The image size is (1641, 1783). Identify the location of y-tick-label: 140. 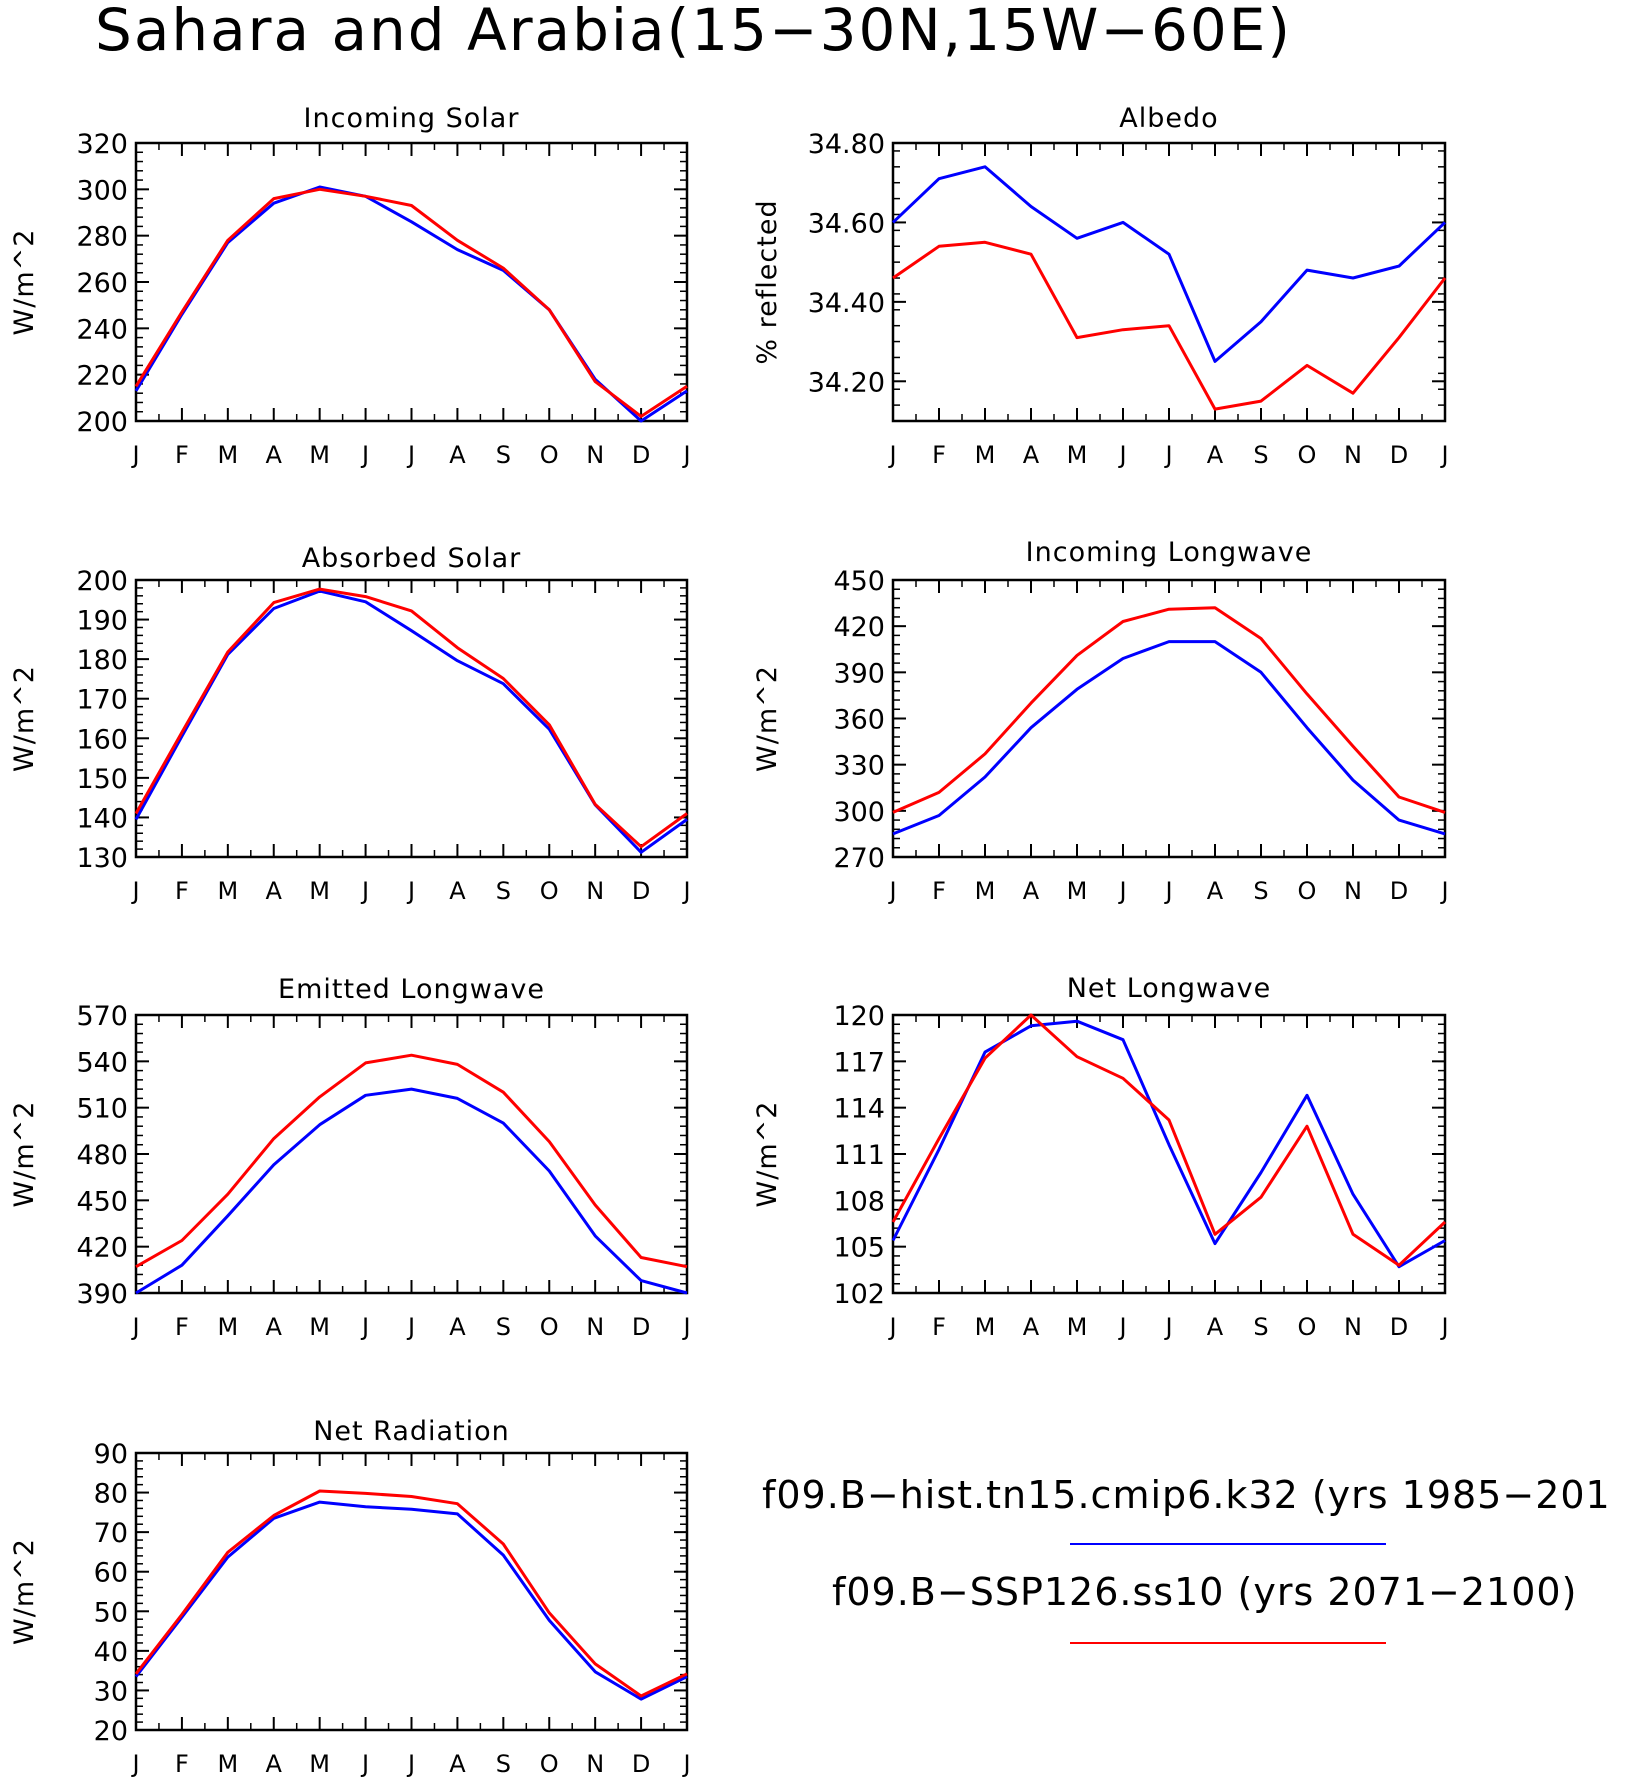
(102, 818).